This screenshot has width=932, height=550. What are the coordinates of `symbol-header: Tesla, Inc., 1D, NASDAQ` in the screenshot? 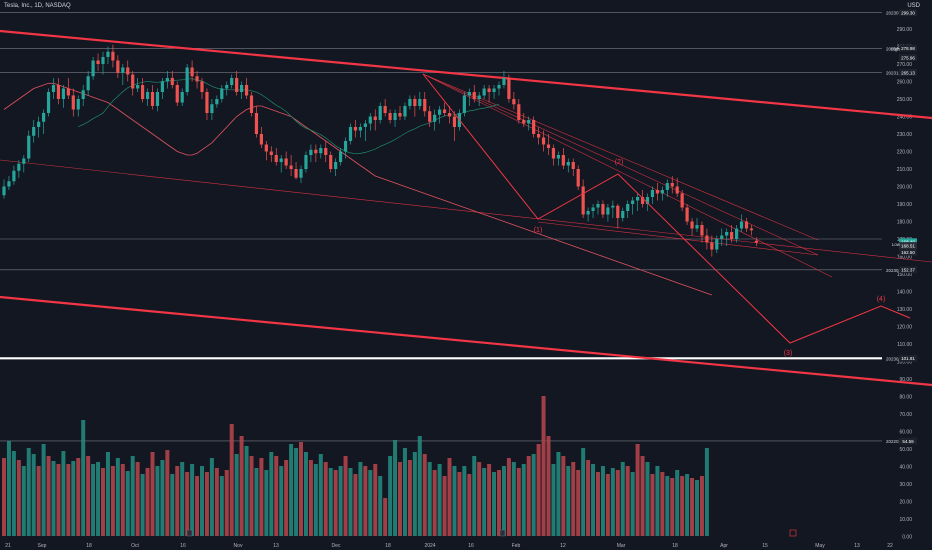 It's located at (37, 6).